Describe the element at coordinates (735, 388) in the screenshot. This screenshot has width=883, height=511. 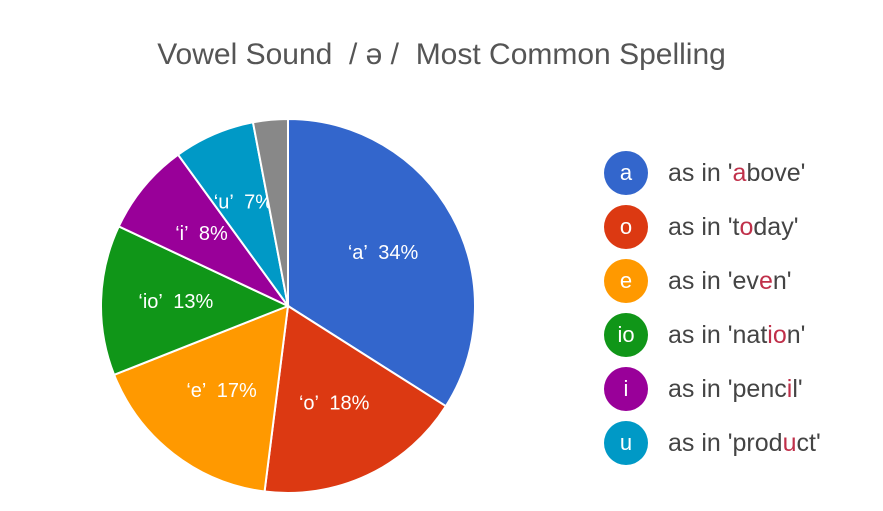
I see `legend-label-i: as in 'pencil'` at that location.